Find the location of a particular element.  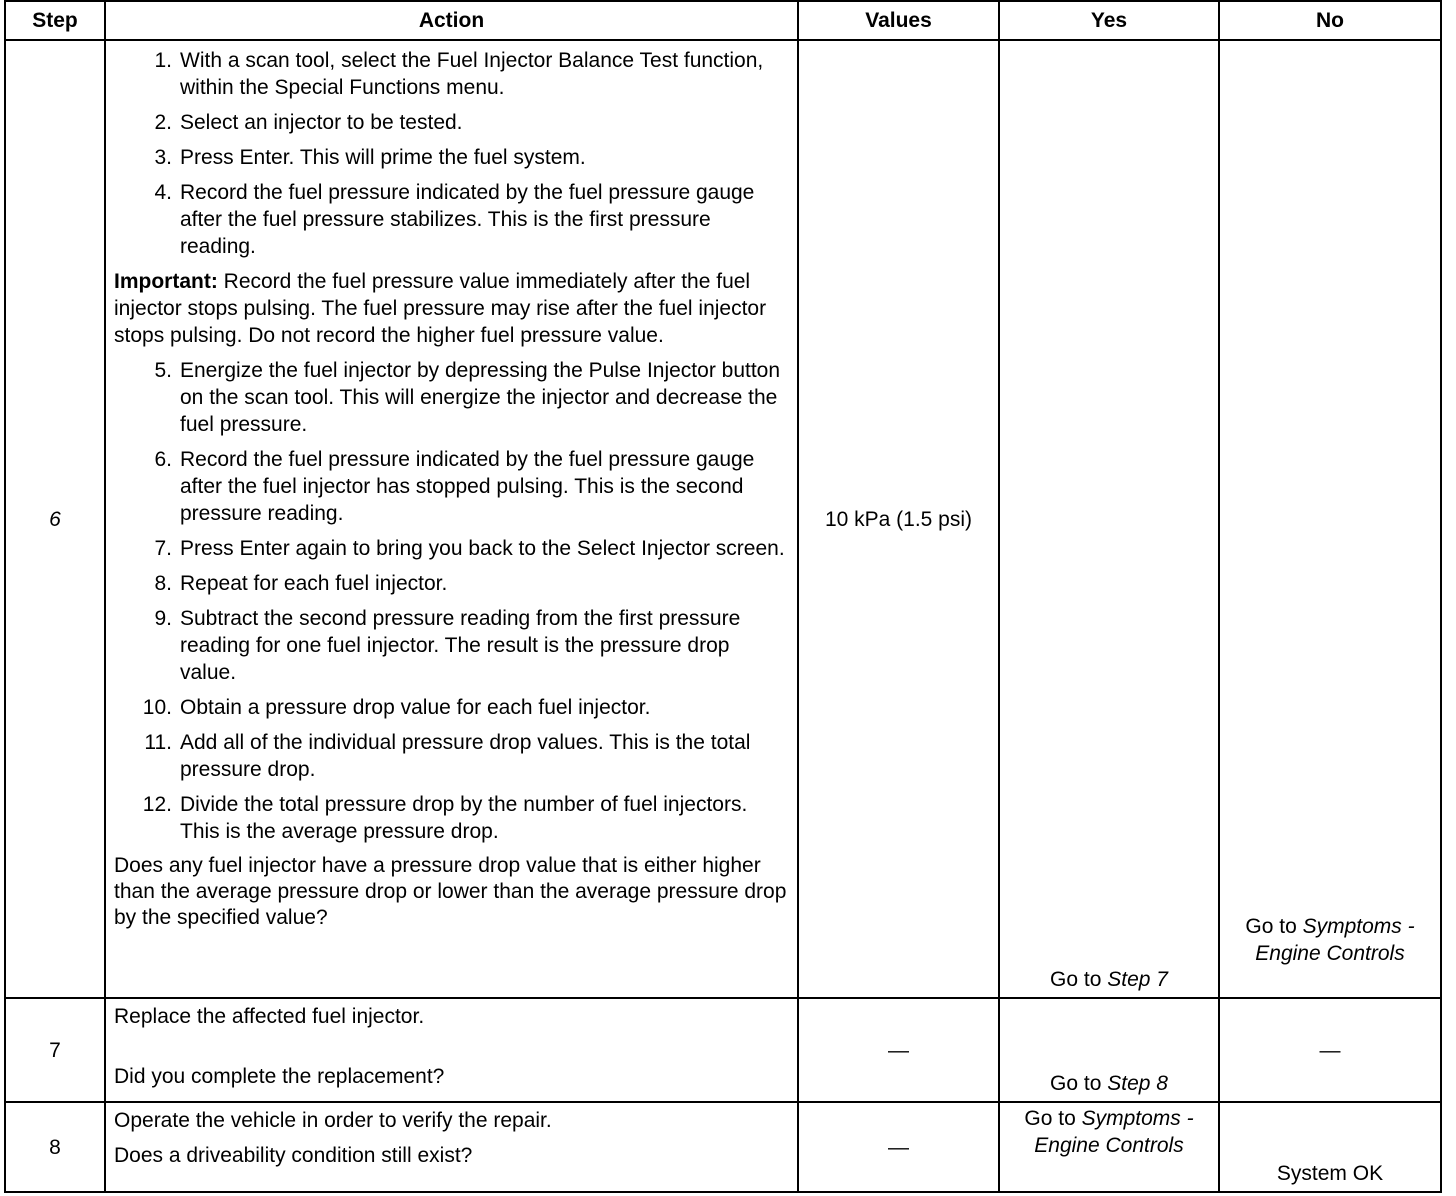

item-number: 7. is located at coordinates (163, 548).